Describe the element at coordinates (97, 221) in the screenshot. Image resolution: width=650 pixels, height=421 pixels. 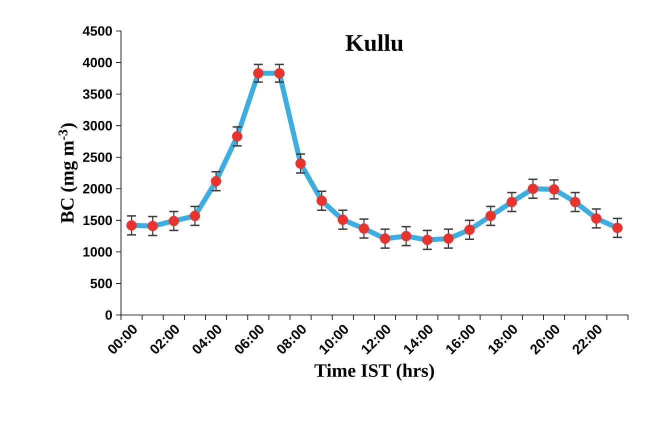
I see `y-tick-label: 1500` at that location.